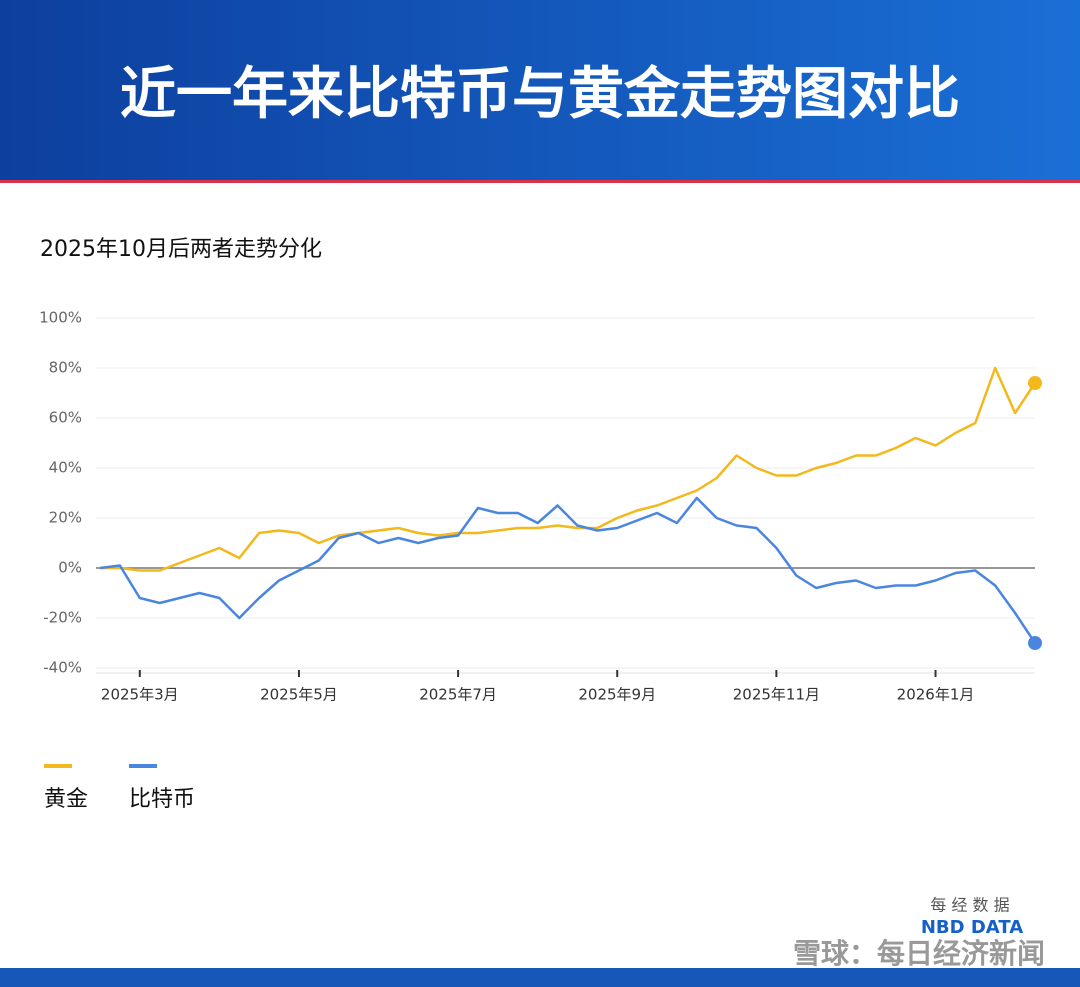 The width and height of the screenshot is (1080, 987). Describe the element at coordinates (540, 94) in the screenshot. I see `title: 近一年来比特币与黄金走势图对比` at that location.